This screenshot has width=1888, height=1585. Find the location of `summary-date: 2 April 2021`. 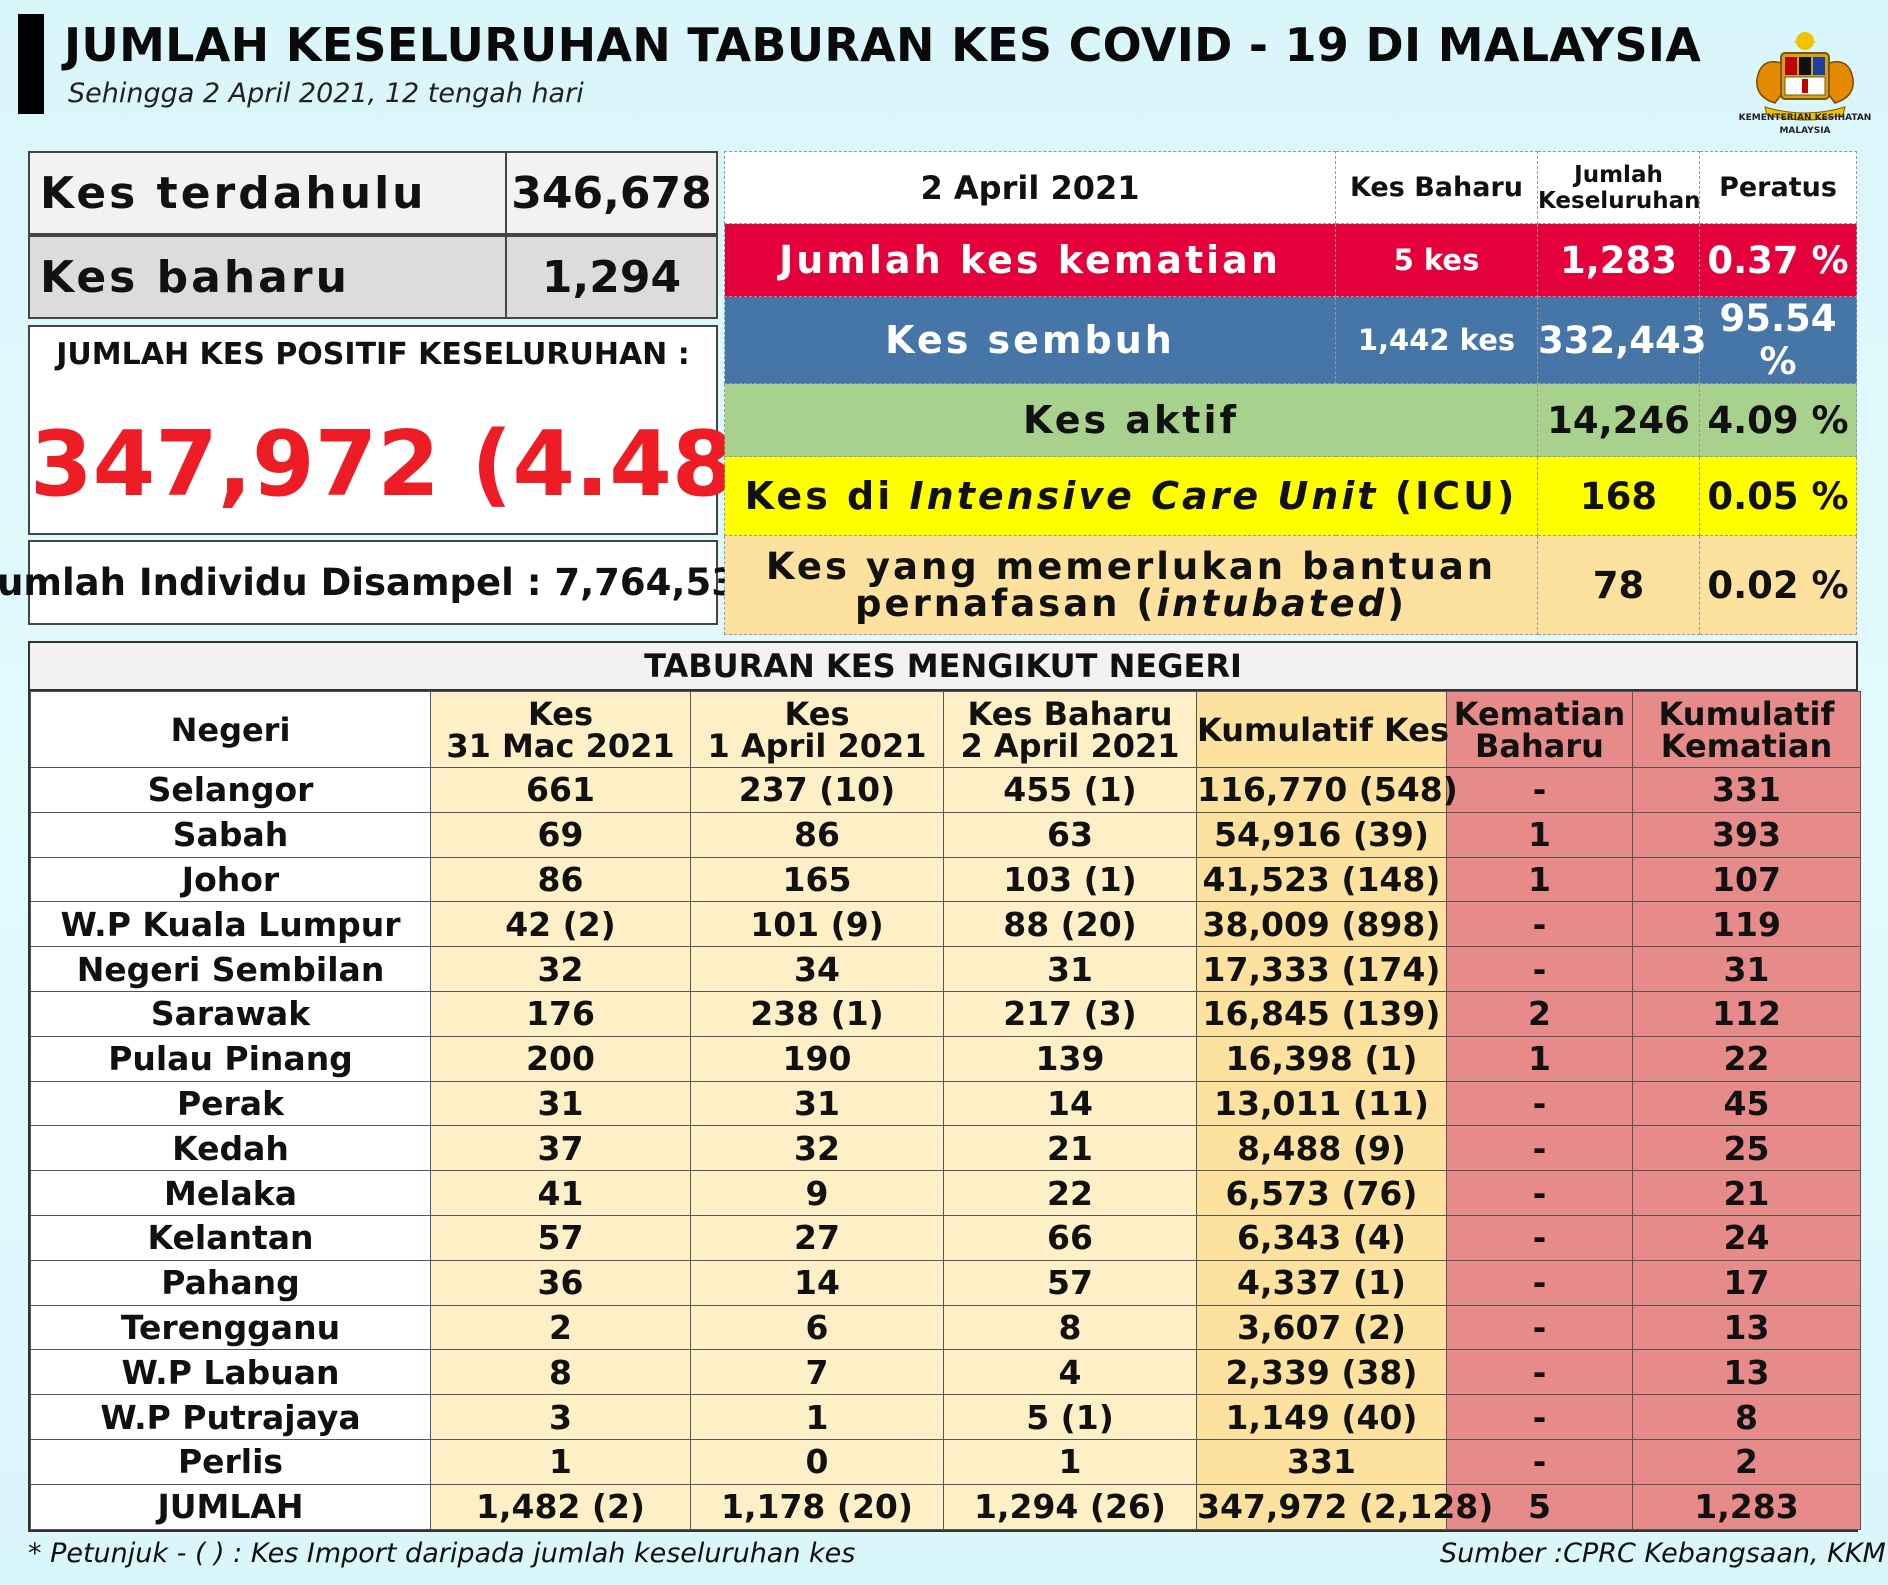

summary-date: 2 April 2021 is located at coordinates (1030, 187).